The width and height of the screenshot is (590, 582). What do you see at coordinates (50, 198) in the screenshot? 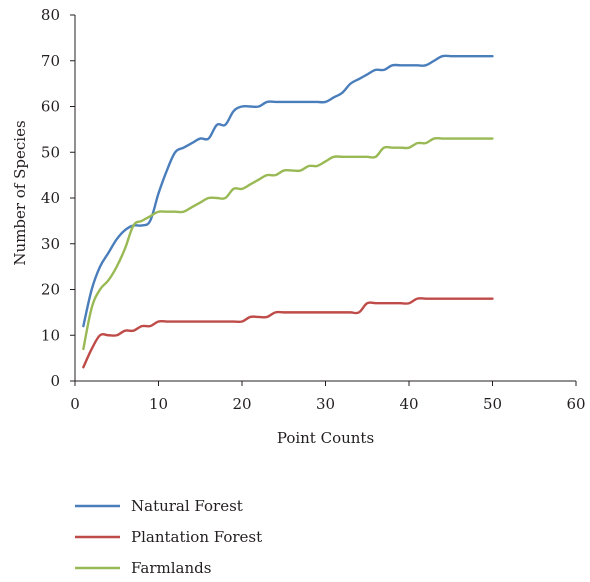
I see `y-tick-label: 40` at bounding box center [50, 198].